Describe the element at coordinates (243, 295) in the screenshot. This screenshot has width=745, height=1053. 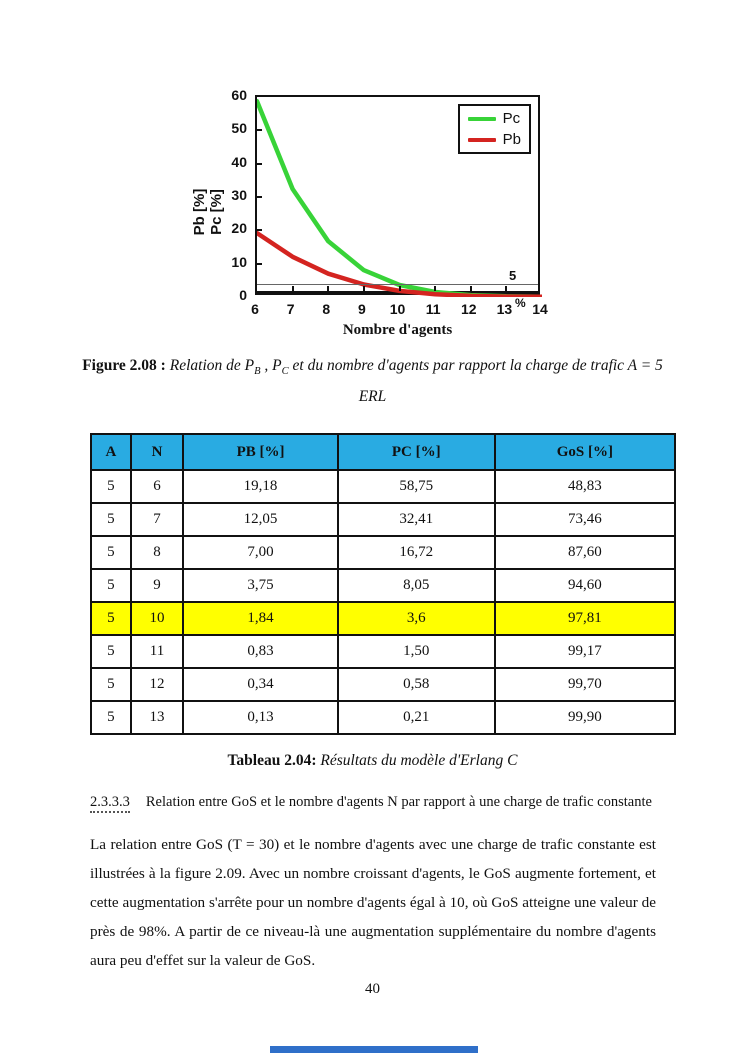
I see `y-tick-label: 0` at that location.